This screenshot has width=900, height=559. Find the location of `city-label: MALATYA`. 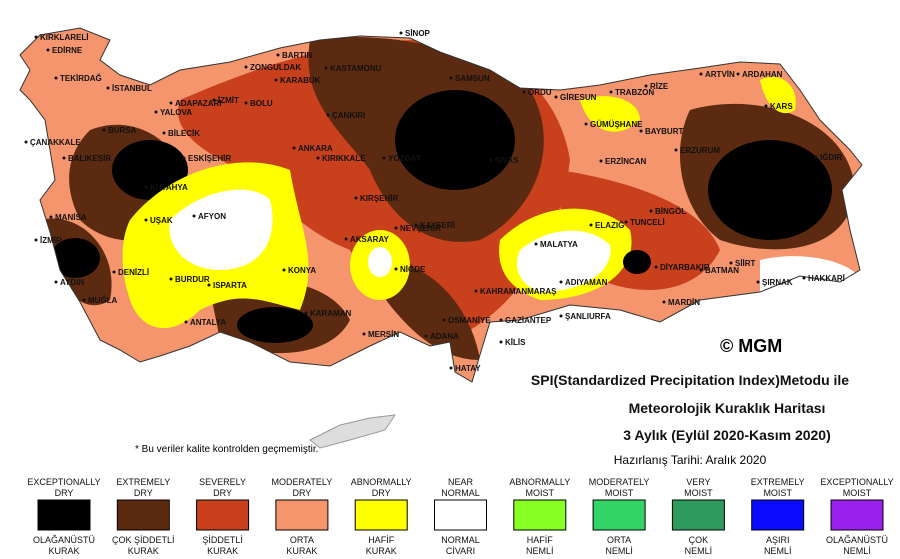

city-label: MALATYA is located at coordinates (559, 244).